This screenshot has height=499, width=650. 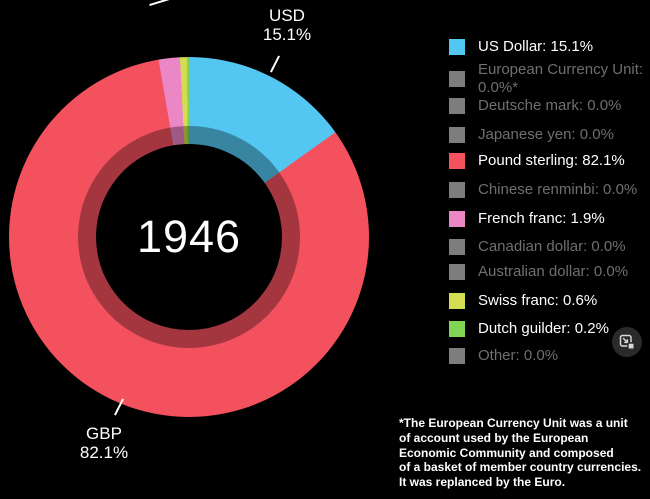 What do you see at coordinates (518, 355) in the screenshot?
I see `legend-label: Other: 0.0%` at bounding box center [518, 355].